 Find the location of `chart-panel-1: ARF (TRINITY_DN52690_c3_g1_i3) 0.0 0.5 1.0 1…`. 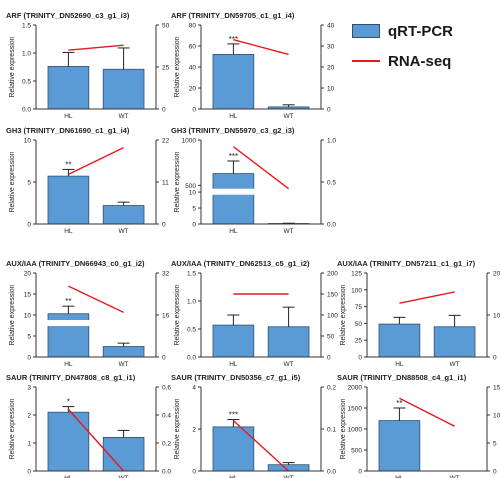

chart-panel-1: ARF (TRINITY_DN52690_c3_g1_i3) 0.0 0.5 1.0 1… is located at coordinates (88, 65).